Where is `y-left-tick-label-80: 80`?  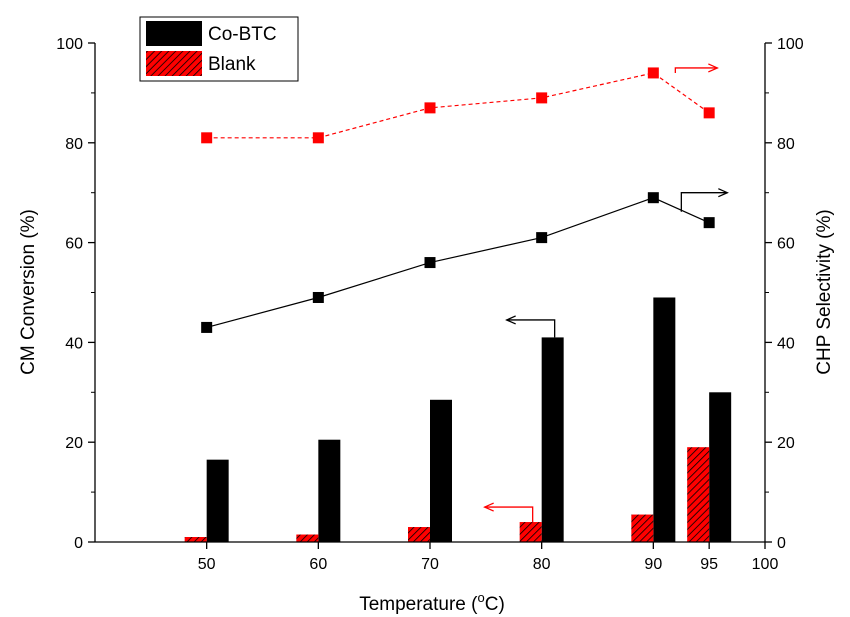
y-left-tick-label-80: 80 is located at coordinates (74, 144).